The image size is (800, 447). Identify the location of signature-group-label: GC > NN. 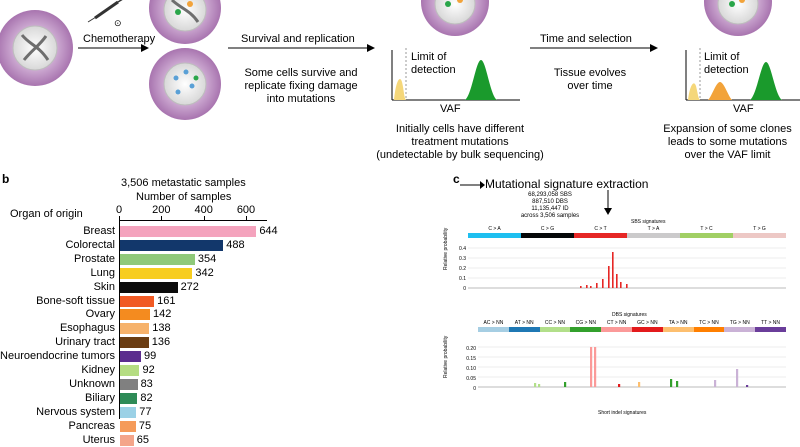
(647, 323).